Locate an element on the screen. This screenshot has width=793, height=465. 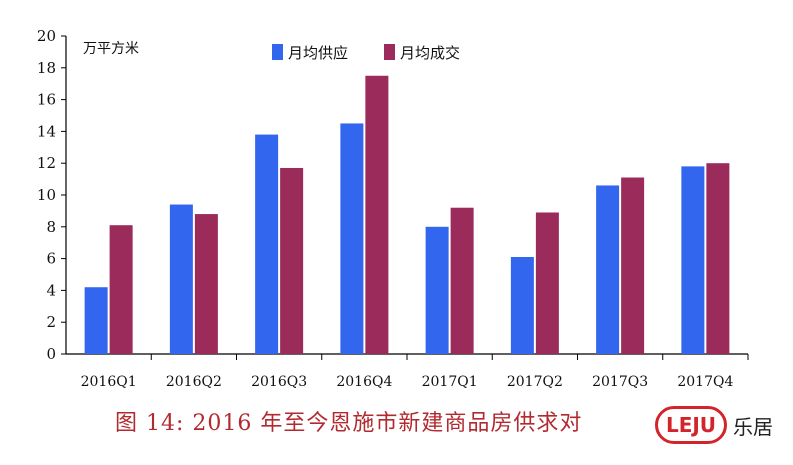
logo-cn-text: 乐居 is located at coordinates (753, 426).